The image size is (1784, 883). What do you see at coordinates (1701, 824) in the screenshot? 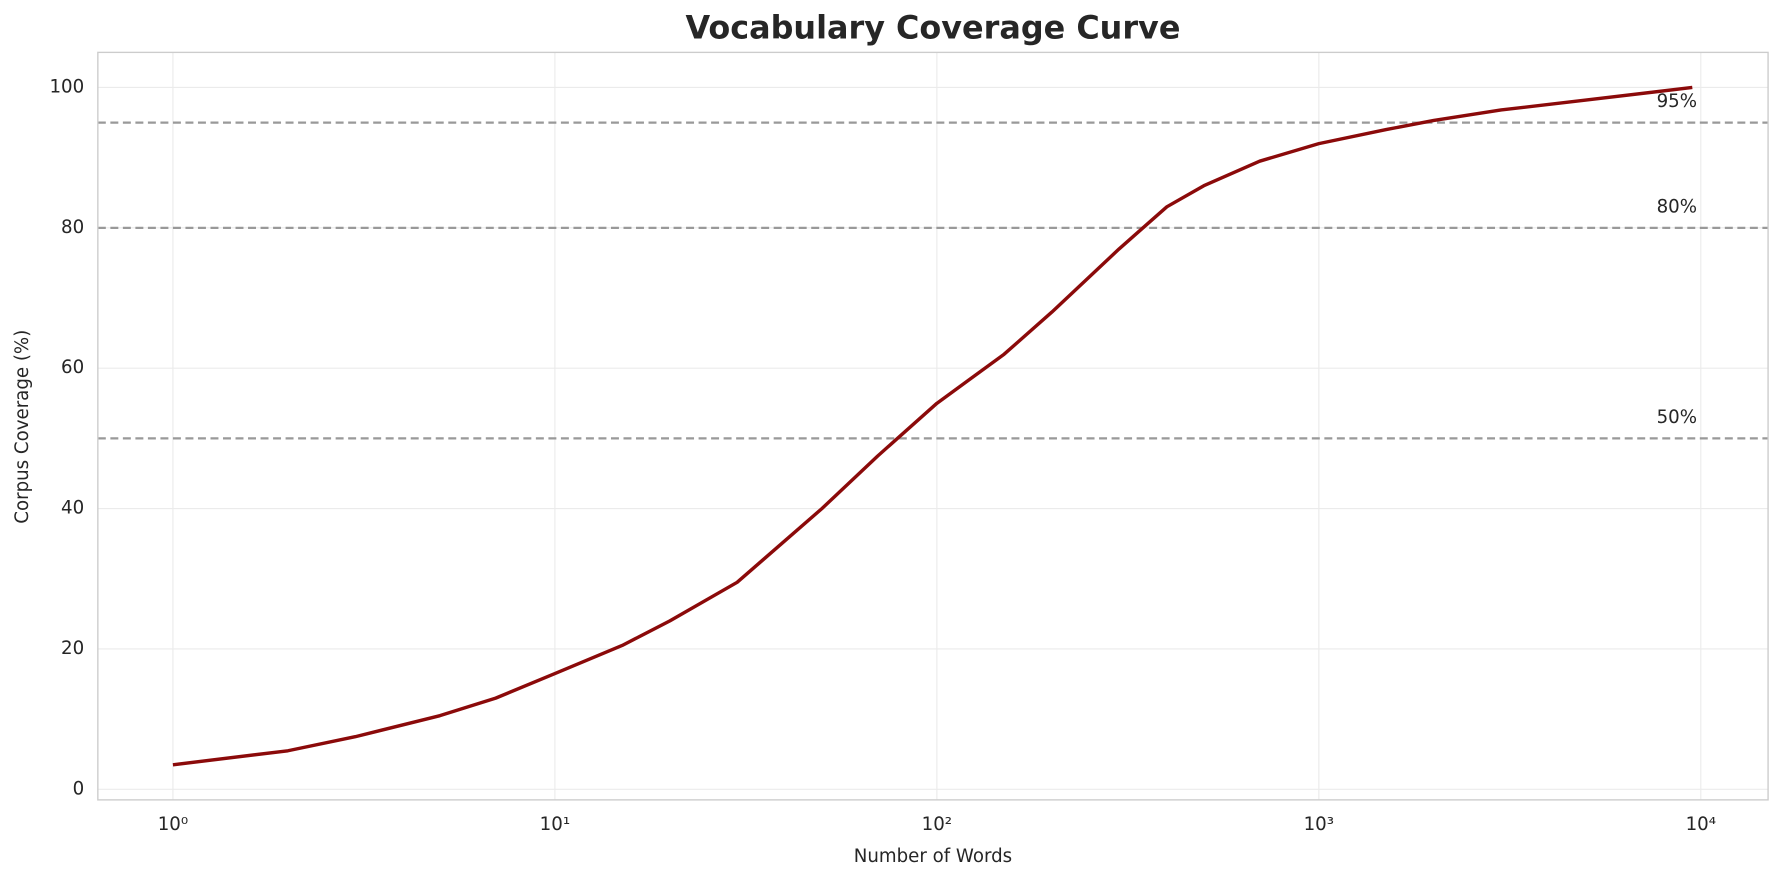
I see `x-tick-label: 10⁴` at bounding box center [1701, 824].